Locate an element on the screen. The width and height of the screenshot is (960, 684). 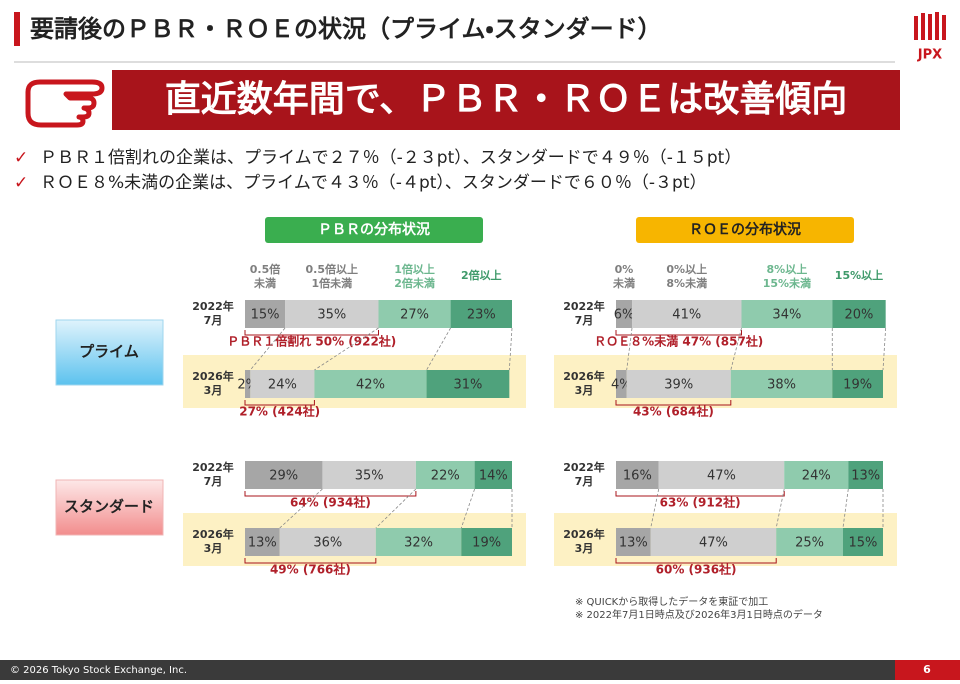
page-number: 6 is located at coordinates (927, 669).